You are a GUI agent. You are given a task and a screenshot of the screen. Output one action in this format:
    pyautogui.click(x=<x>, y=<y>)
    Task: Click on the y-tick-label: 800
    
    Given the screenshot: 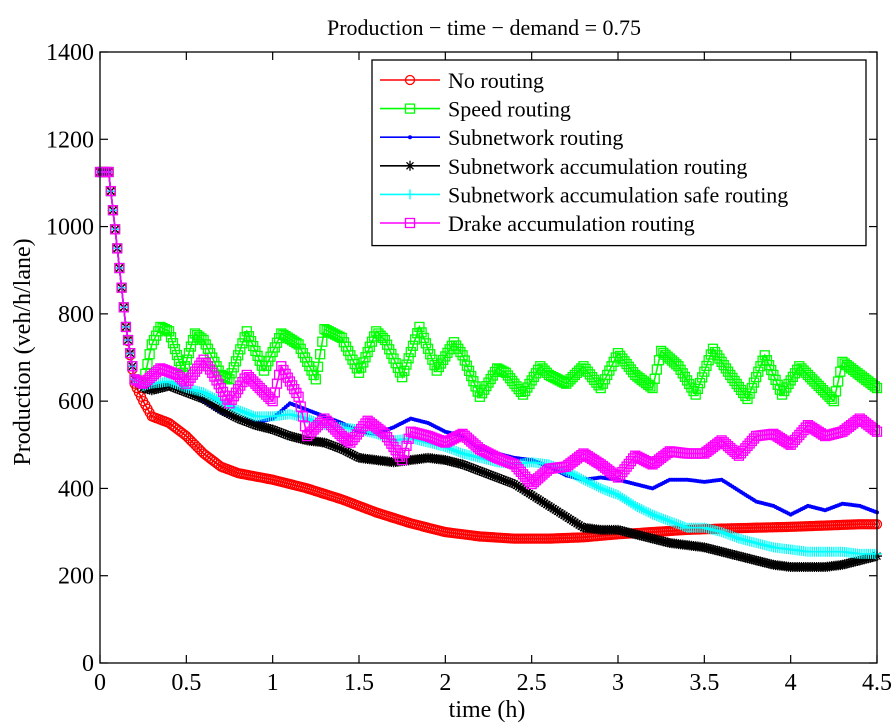 What is the action you would take?
    pyautogui.click(x=76, y=315)
    